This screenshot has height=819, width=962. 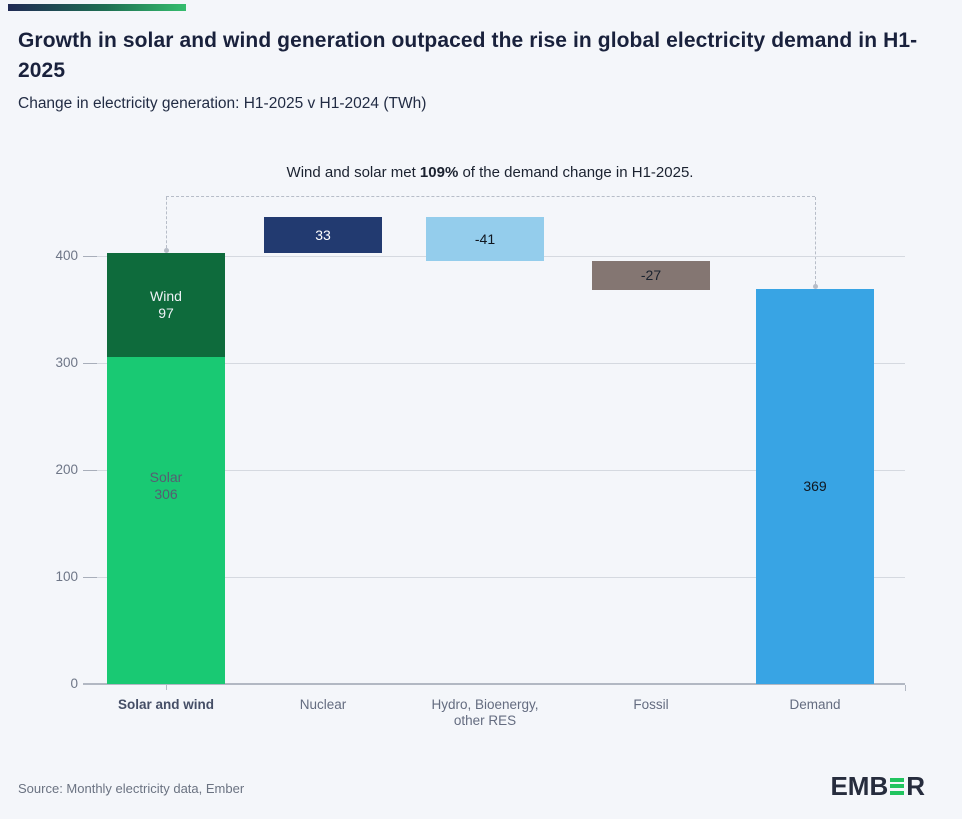 I want to click on annotation-suffix: of the demand change in H1-2025., so click(x=576, y=172).